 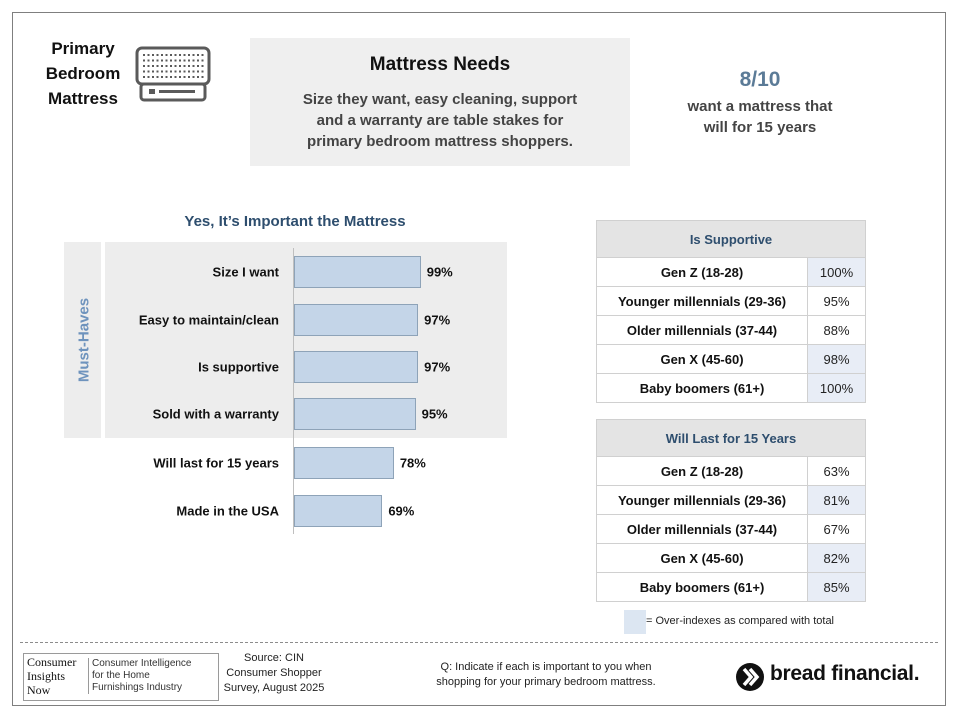 What do you see at coordinates (440, 141) in the screenshot?
I see `needs-subtitle-line: primary bedroom mattress shoppers.` at bounding box center [440, 141].